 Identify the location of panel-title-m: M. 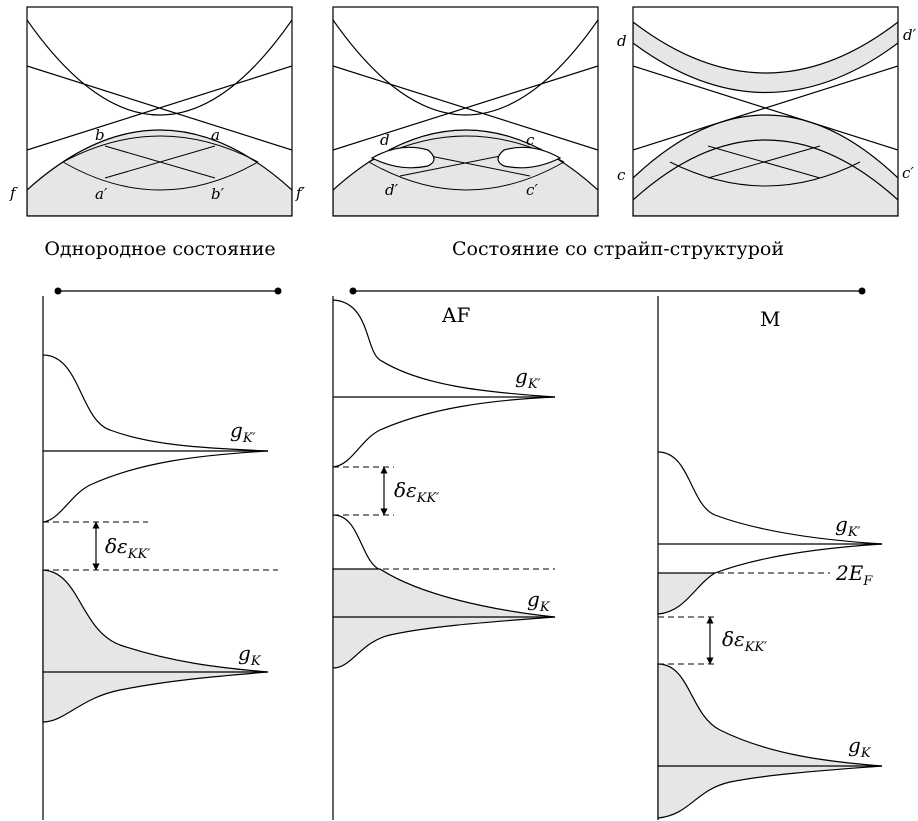
(770, 319).